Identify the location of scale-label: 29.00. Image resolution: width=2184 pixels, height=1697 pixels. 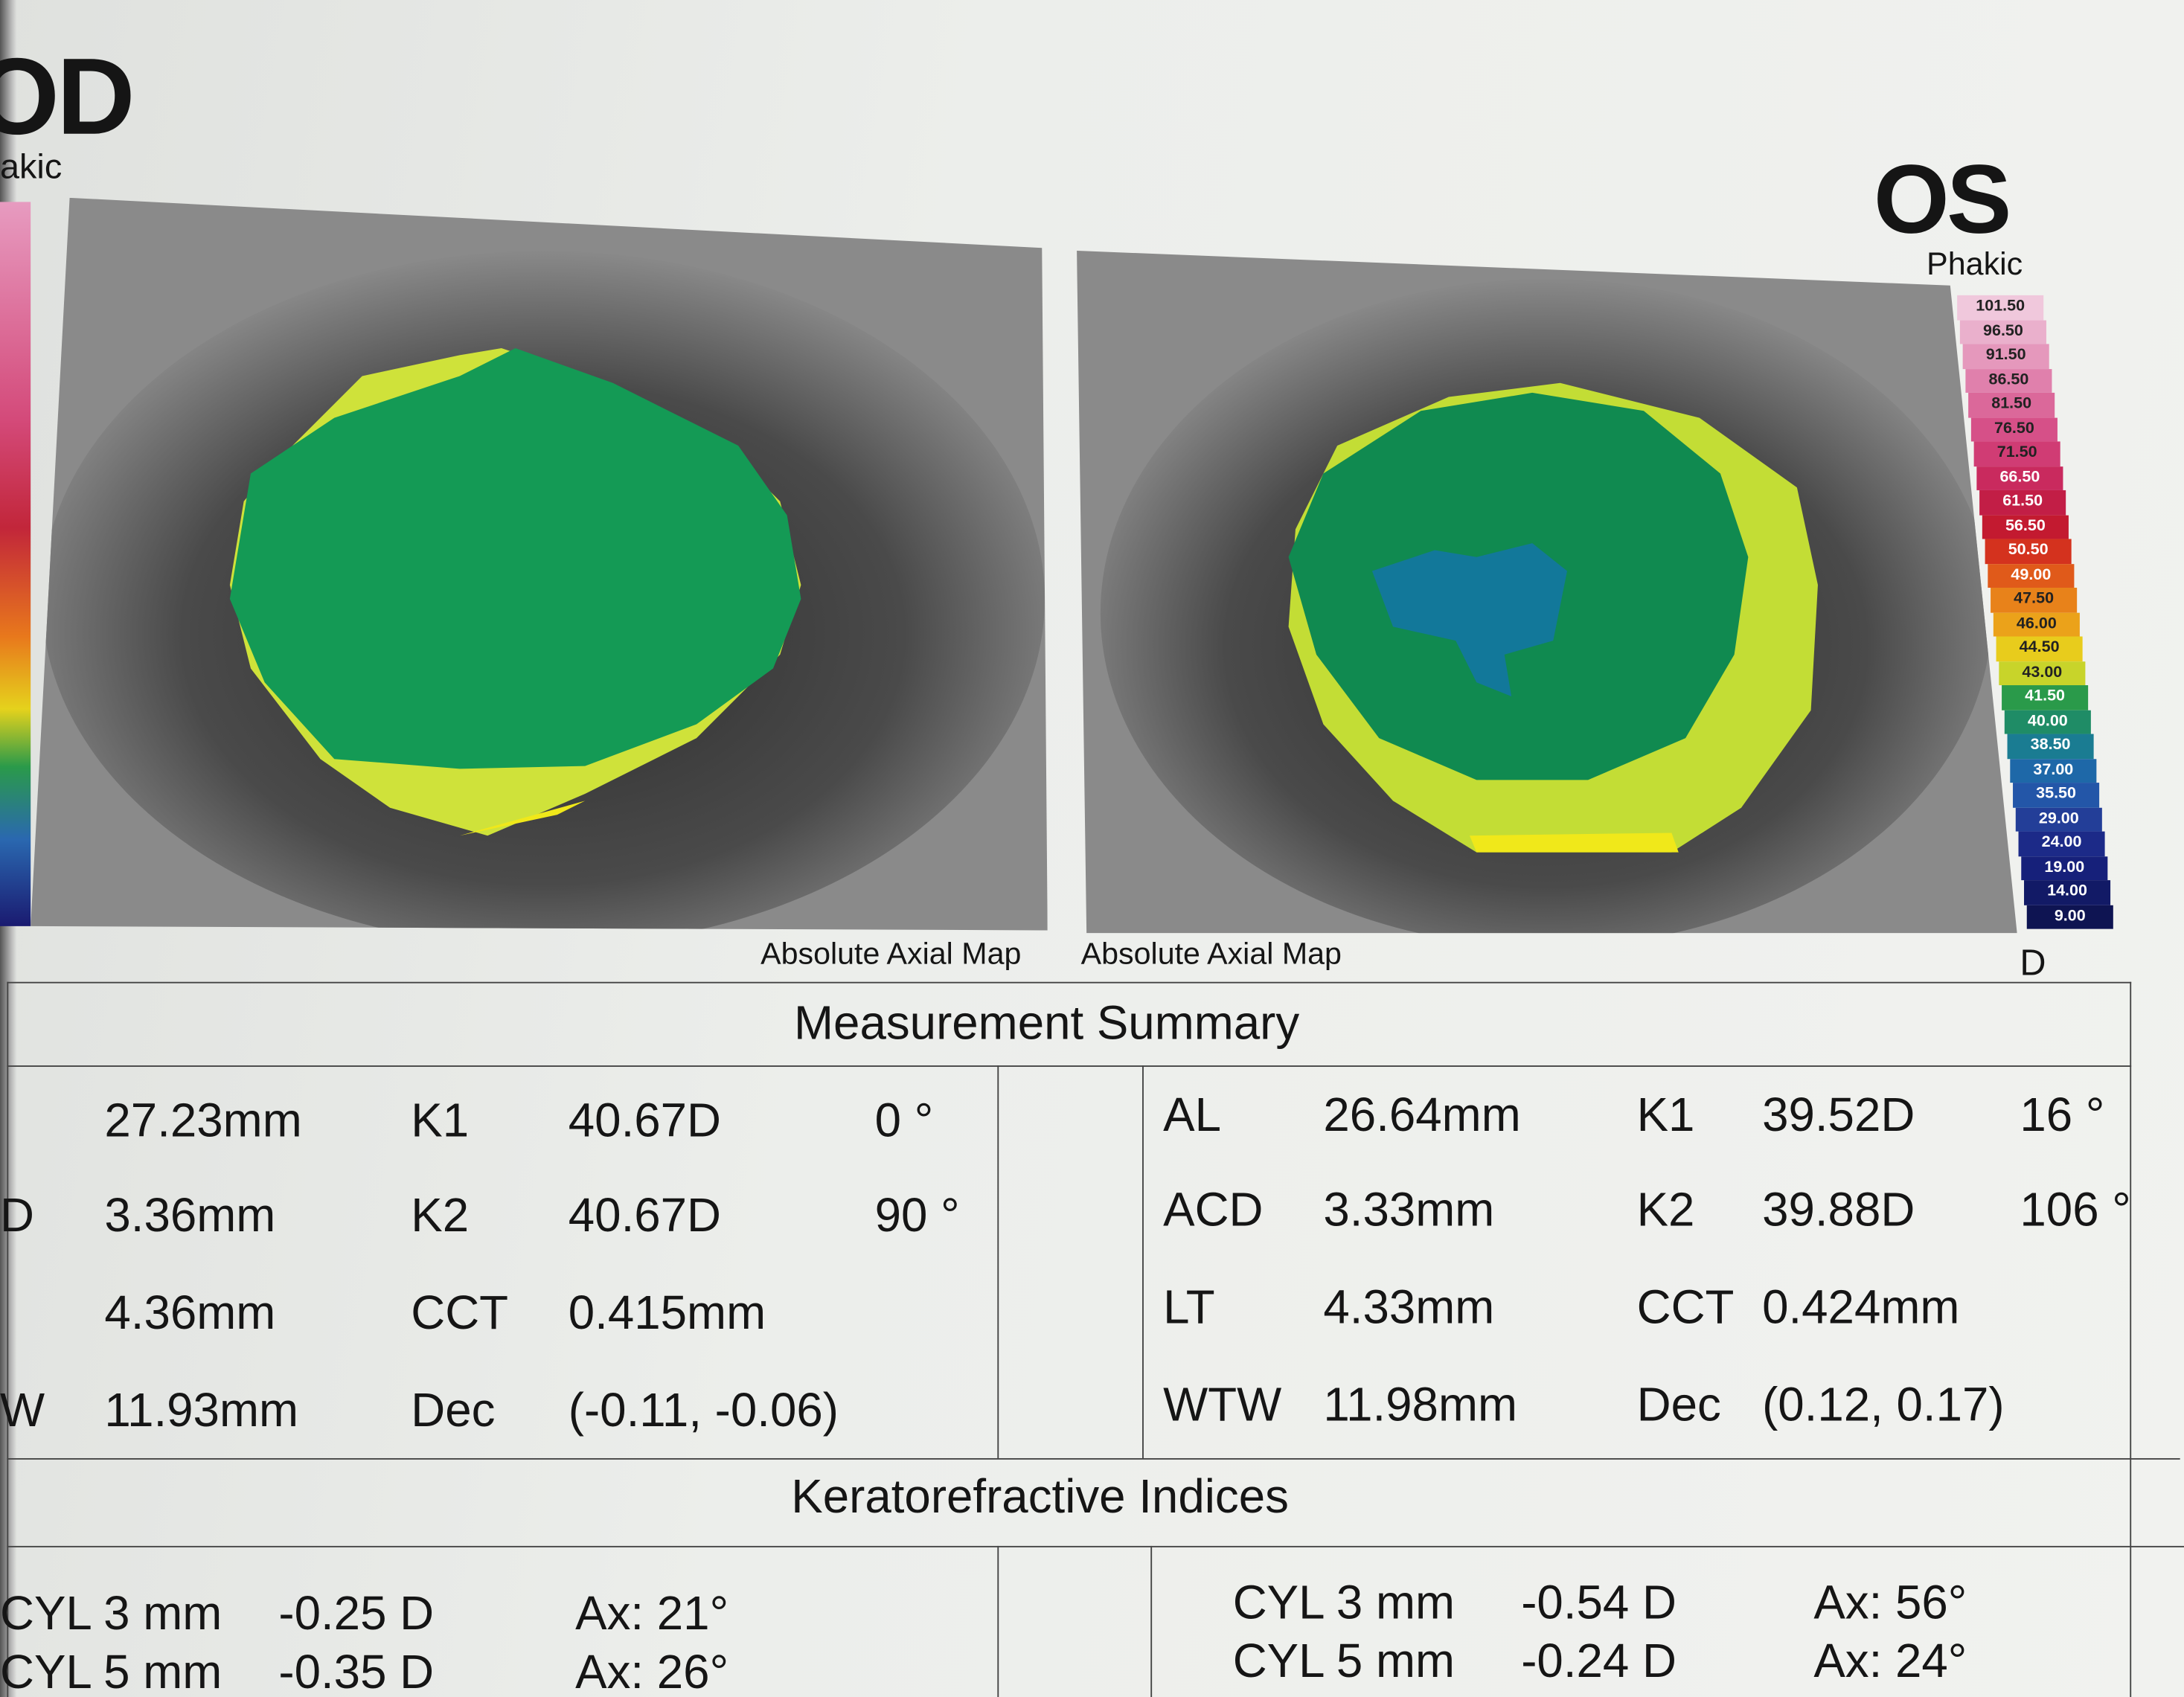
(2058, 819).